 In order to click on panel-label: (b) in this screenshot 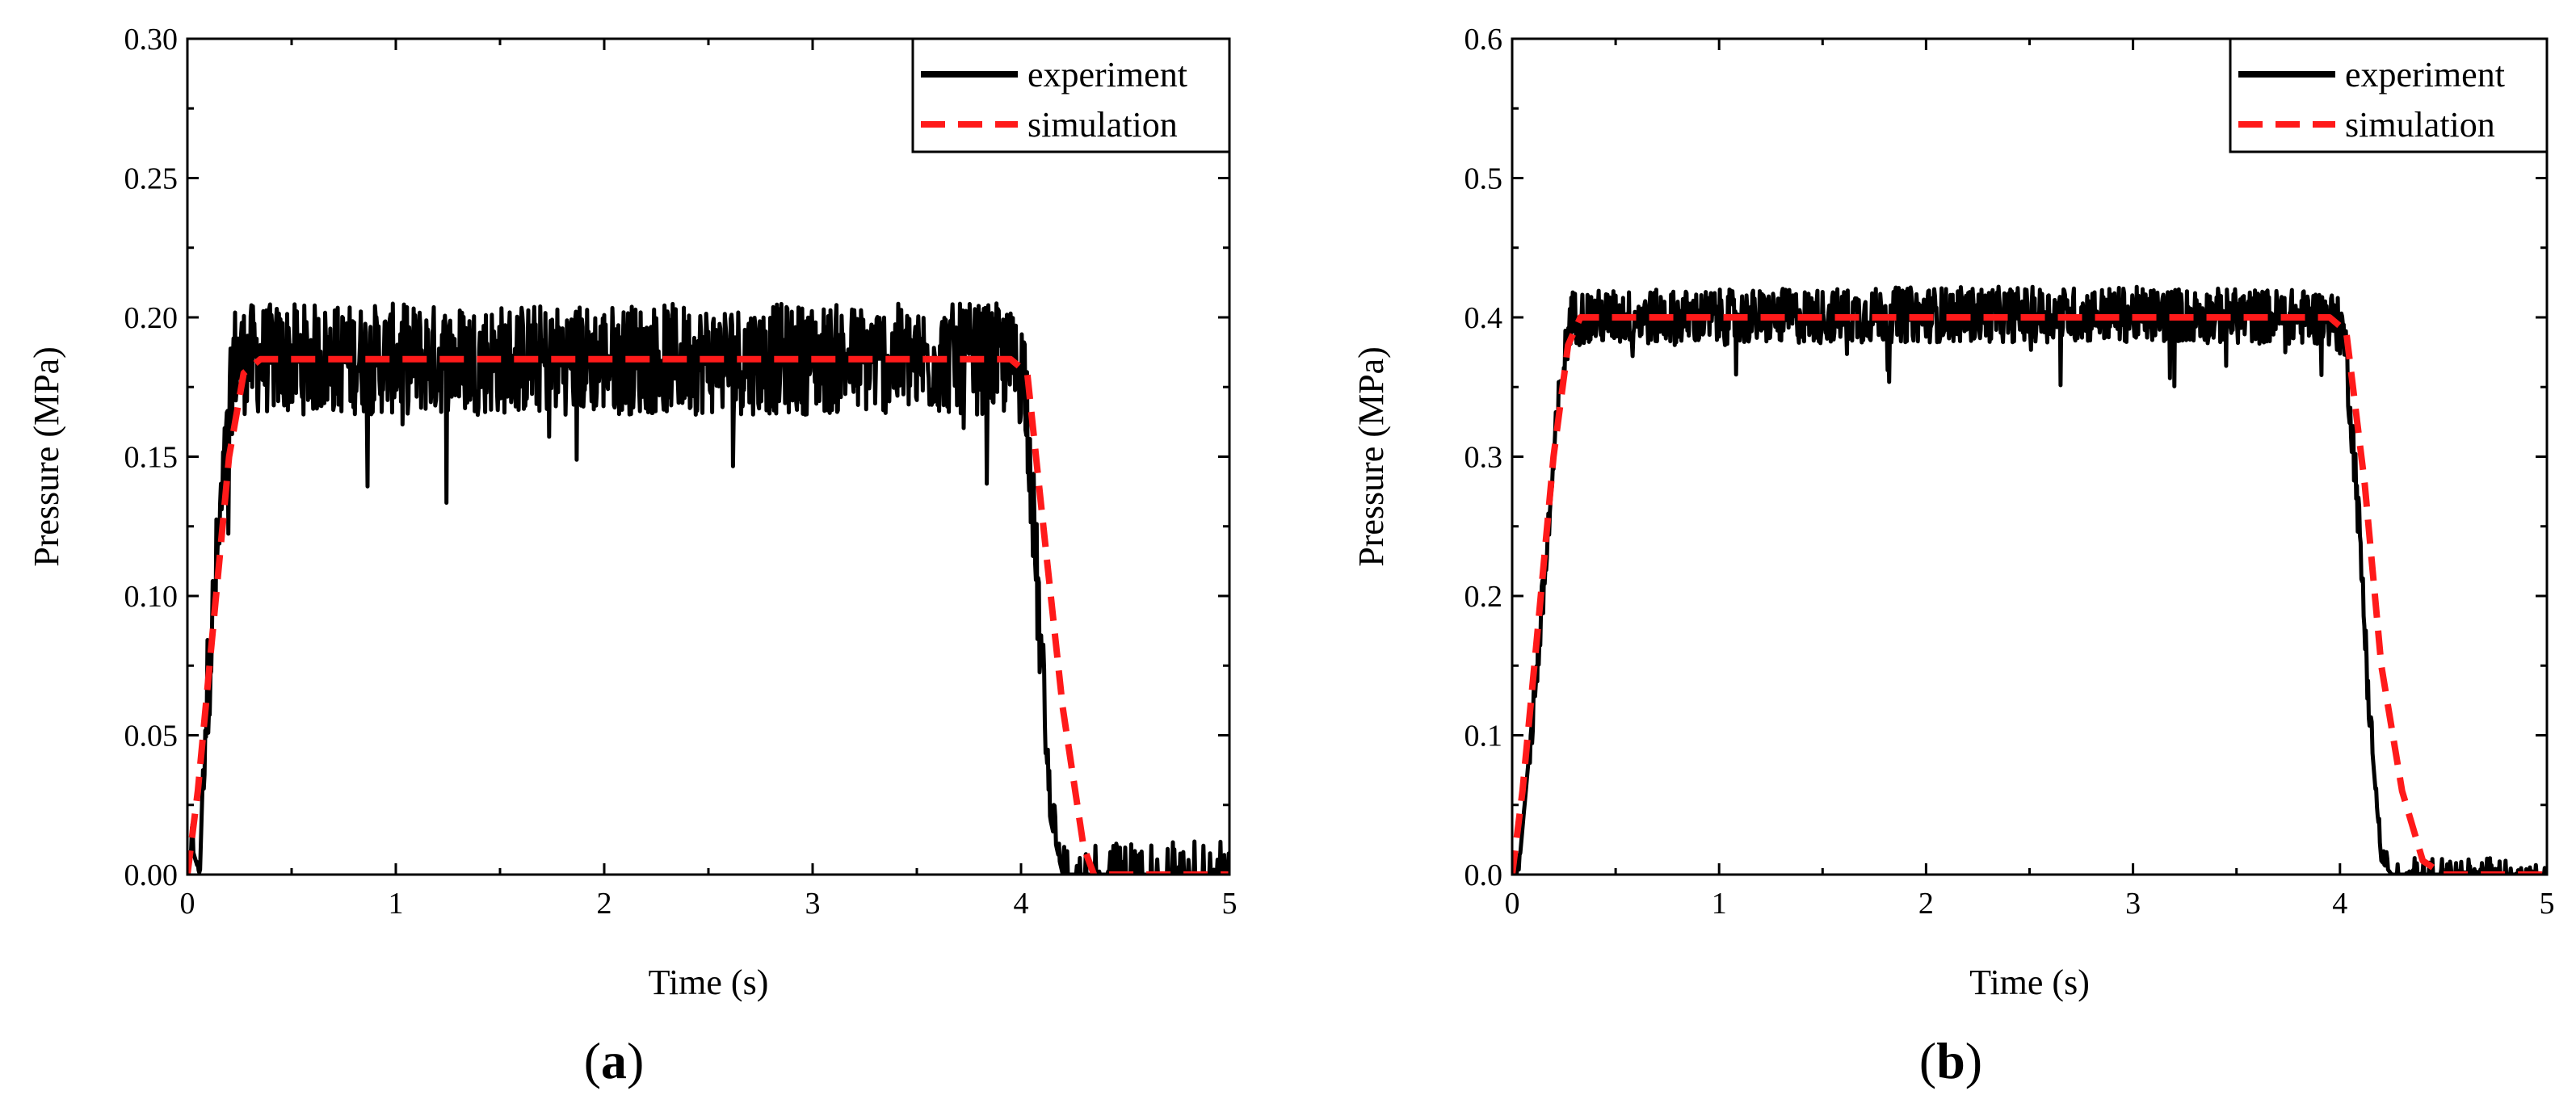, I will do `click(1950, 1060)`.